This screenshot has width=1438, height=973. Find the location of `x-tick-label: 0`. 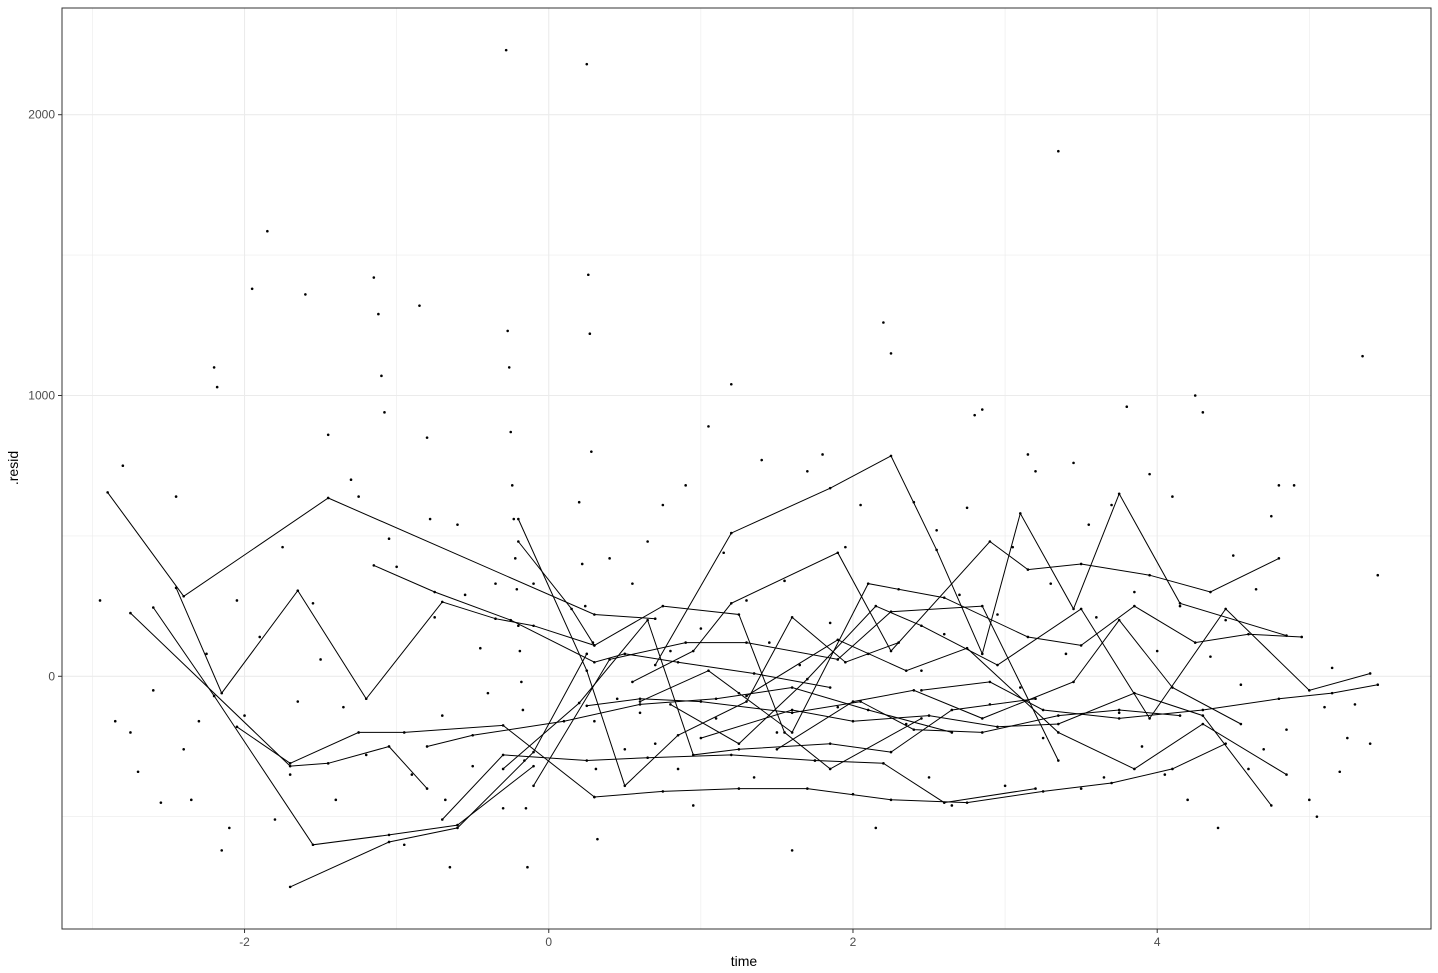

x-tick-label: 0 is located at coordinates (548, 942).